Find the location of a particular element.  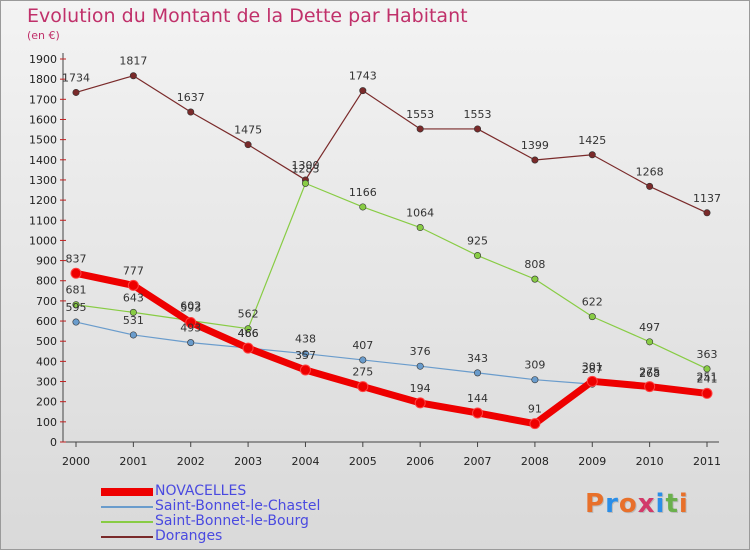

data-label: 91 is located at coordinates (535, 409).